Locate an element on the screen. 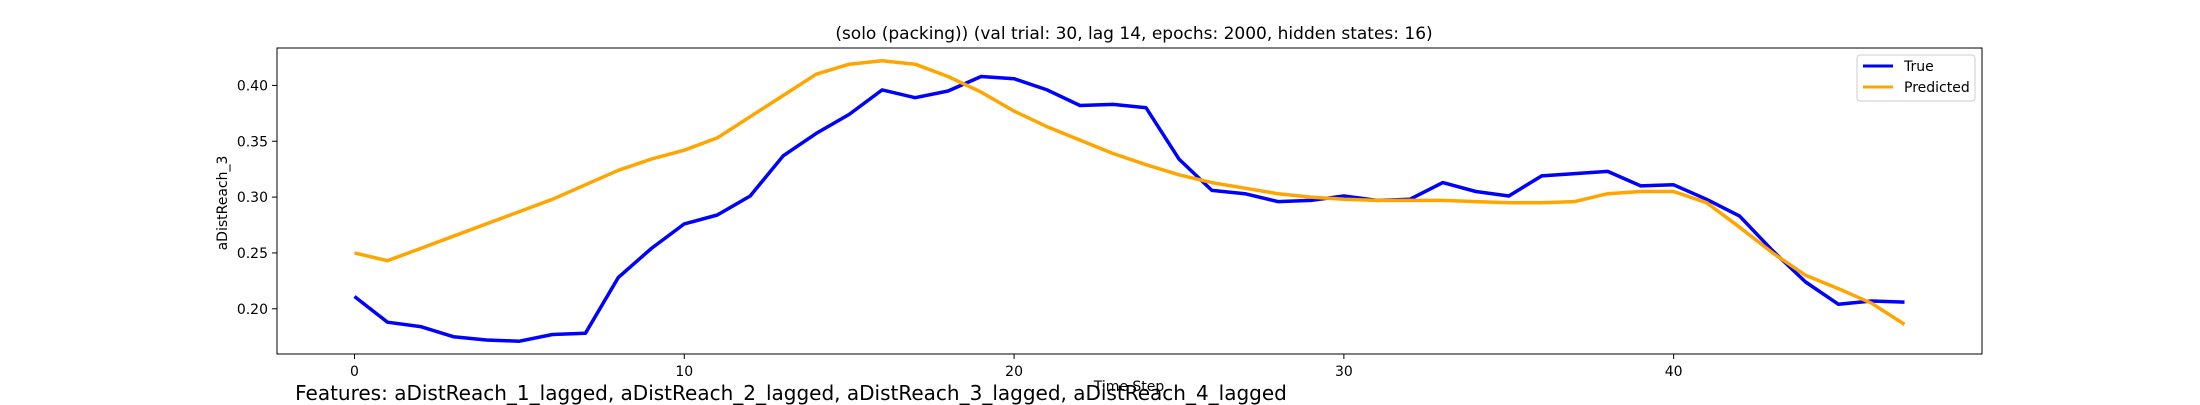  y-tick-label: 0.20 is located at coordinates (252, 310).